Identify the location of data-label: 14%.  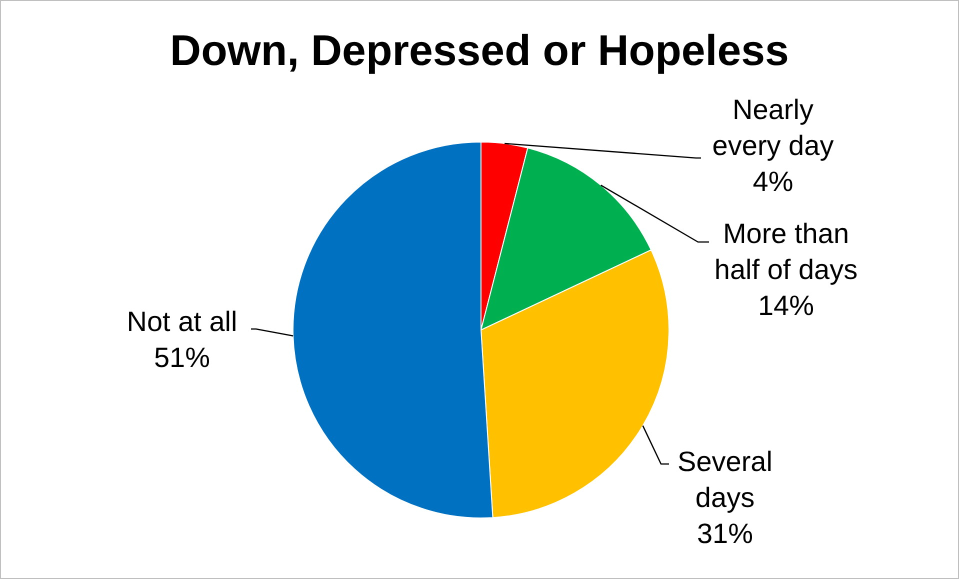
(786, 305).